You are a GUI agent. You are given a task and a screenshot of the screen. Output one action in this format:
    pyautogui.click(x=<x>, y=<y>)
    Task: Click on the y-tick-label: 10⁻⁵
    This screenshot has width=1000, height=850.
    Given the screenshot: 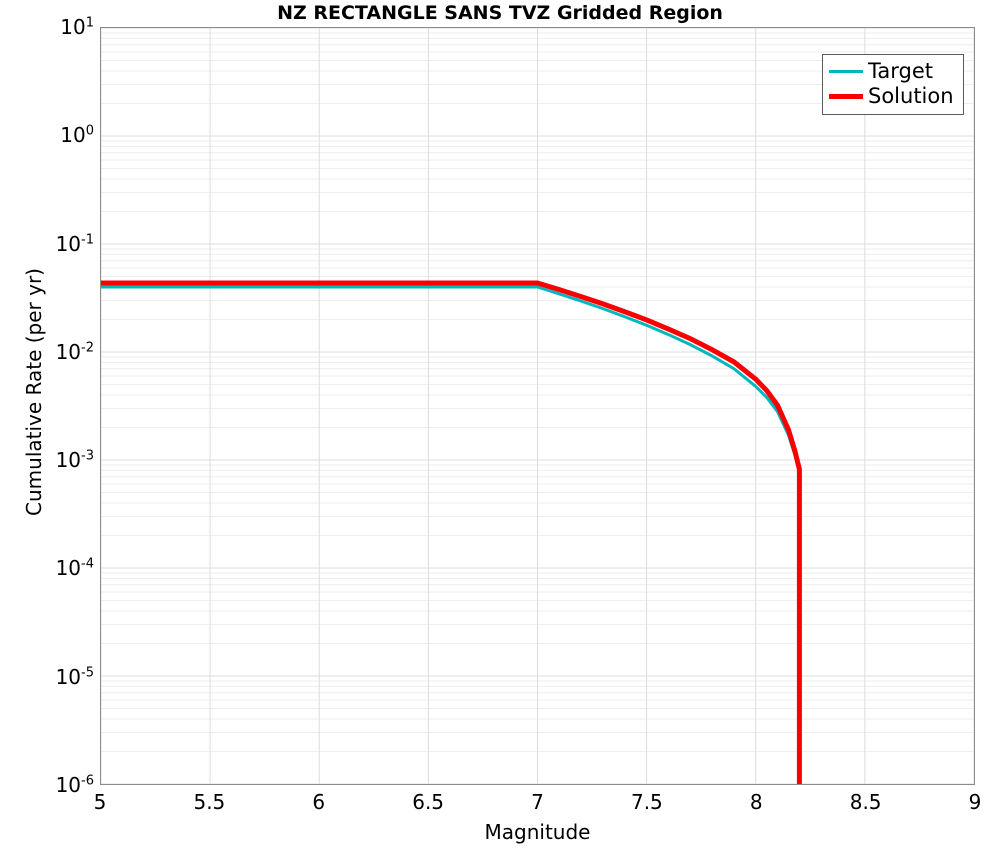 What is the action you would take?
    pyautogui.click(x=74, y=676)
    